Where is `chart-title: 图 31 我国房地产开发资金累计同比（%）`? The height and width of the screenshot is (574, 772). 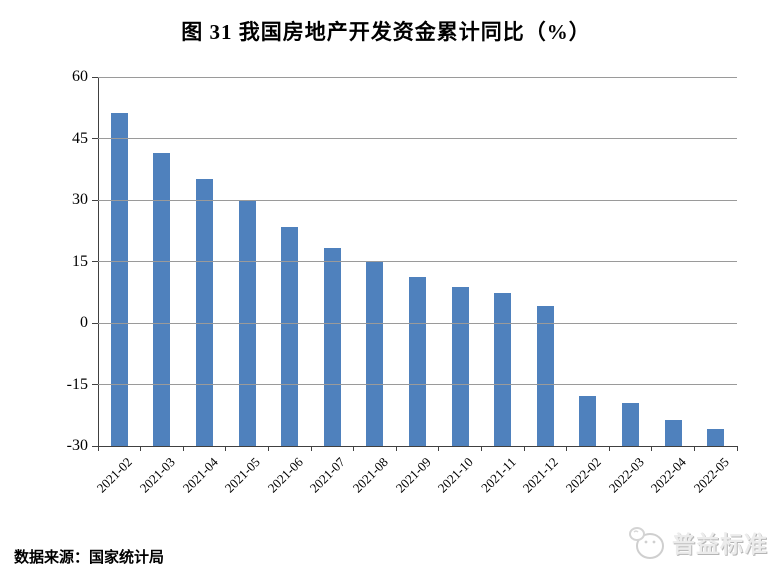
chart-title: 图 31 我国房地产开发资金累计同比（%） is located at coordinates (386, 32).